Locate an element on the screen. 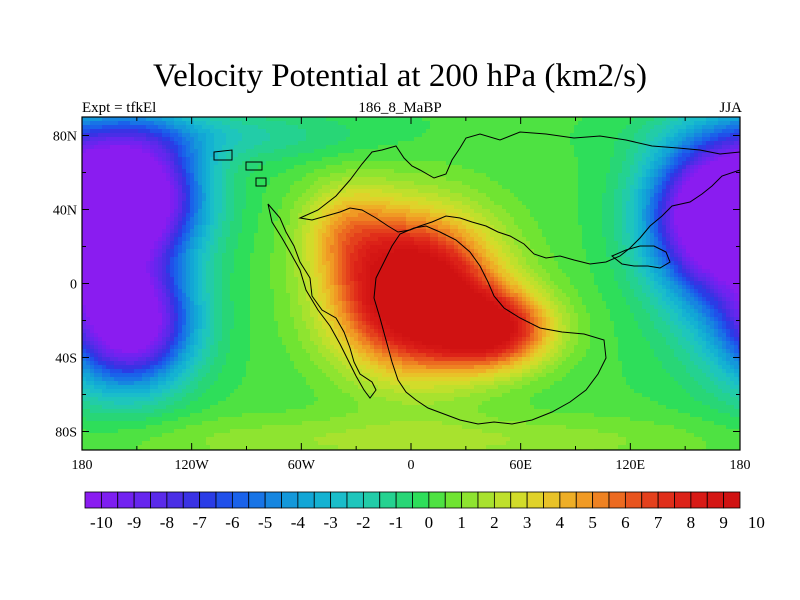 This screenshot has width=800, height=600. x-tick-label: 60W is located at coordinates (302, 465).